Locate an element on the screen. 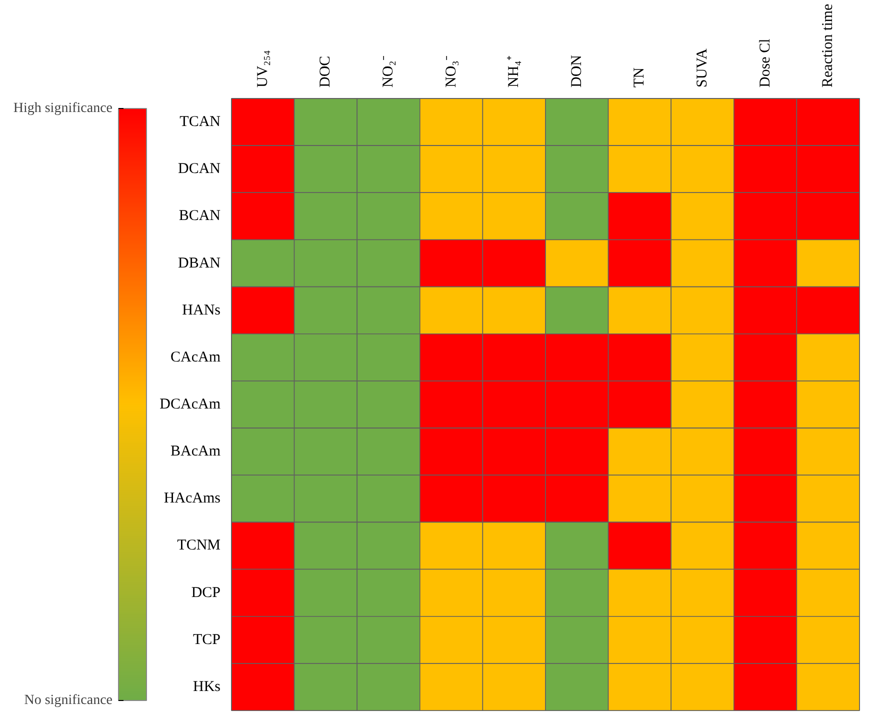  y-tick-label: TCNM is located at coordinates (199, 546).